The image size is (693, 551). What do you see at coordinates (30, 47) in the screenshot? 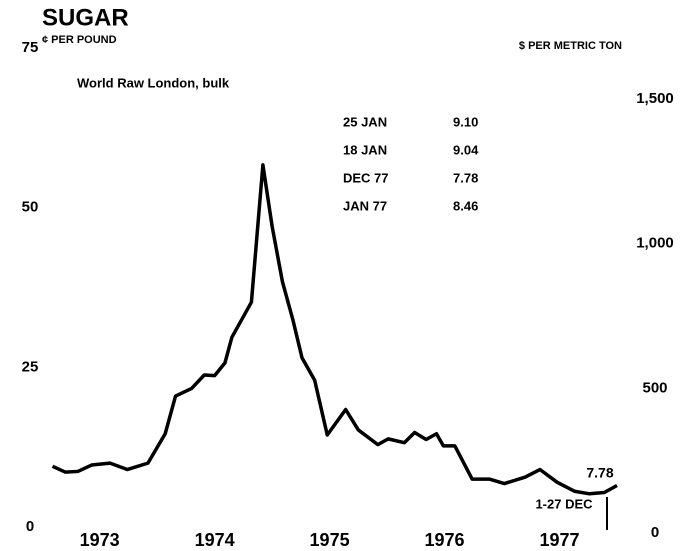
I see `y-tick-label: 75` at bounding box center [30, 47].